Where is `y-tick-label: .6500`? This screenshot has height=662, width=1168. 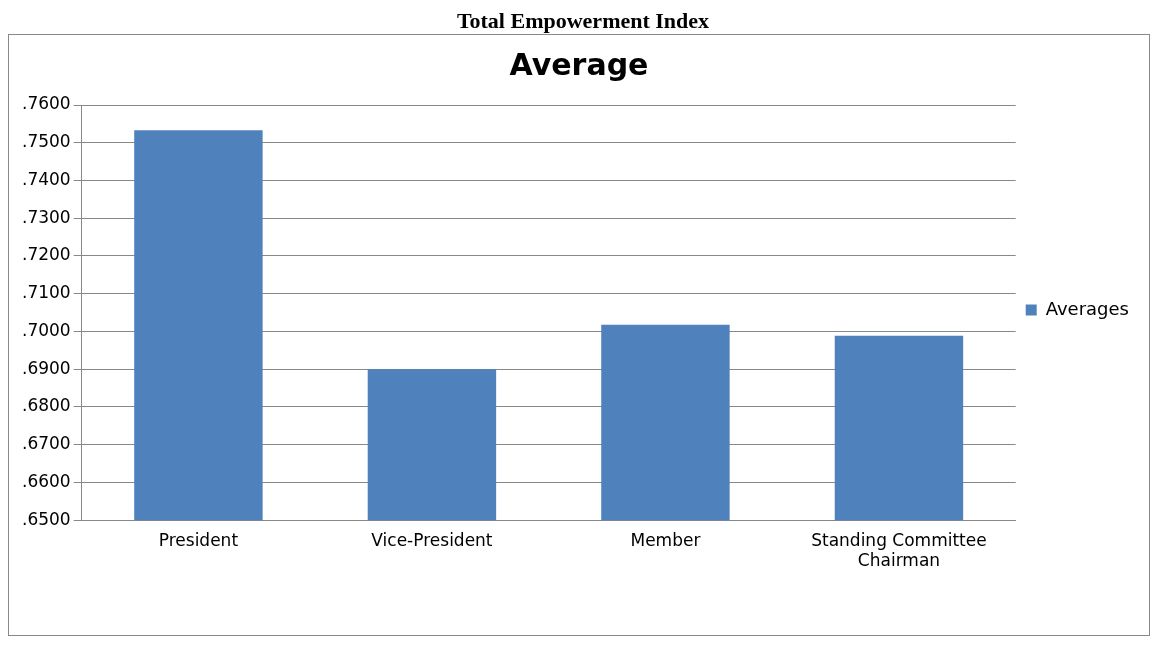
y-tick-label: .6500 is located at coordinates (46, 518).